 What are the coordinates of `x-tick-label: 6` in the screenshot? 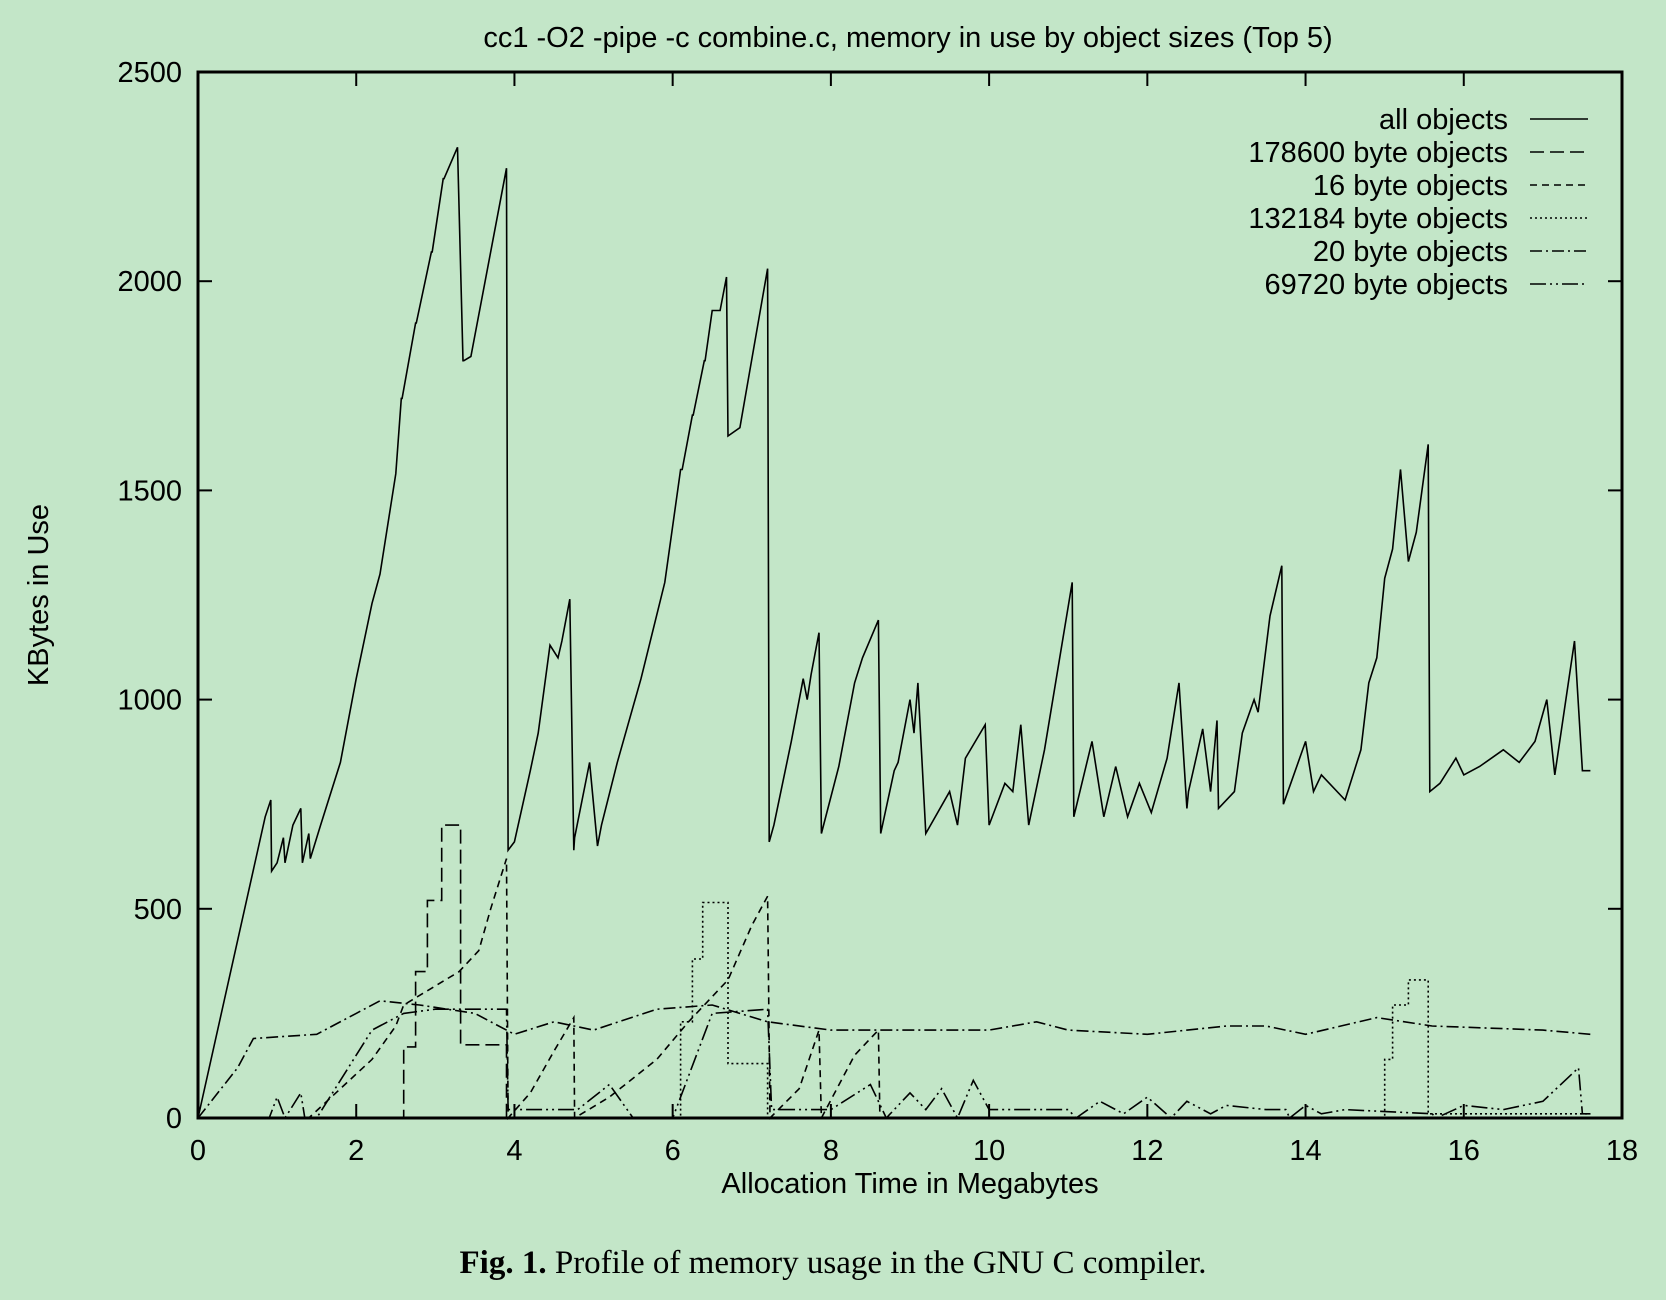 It's located at (673, 1151).